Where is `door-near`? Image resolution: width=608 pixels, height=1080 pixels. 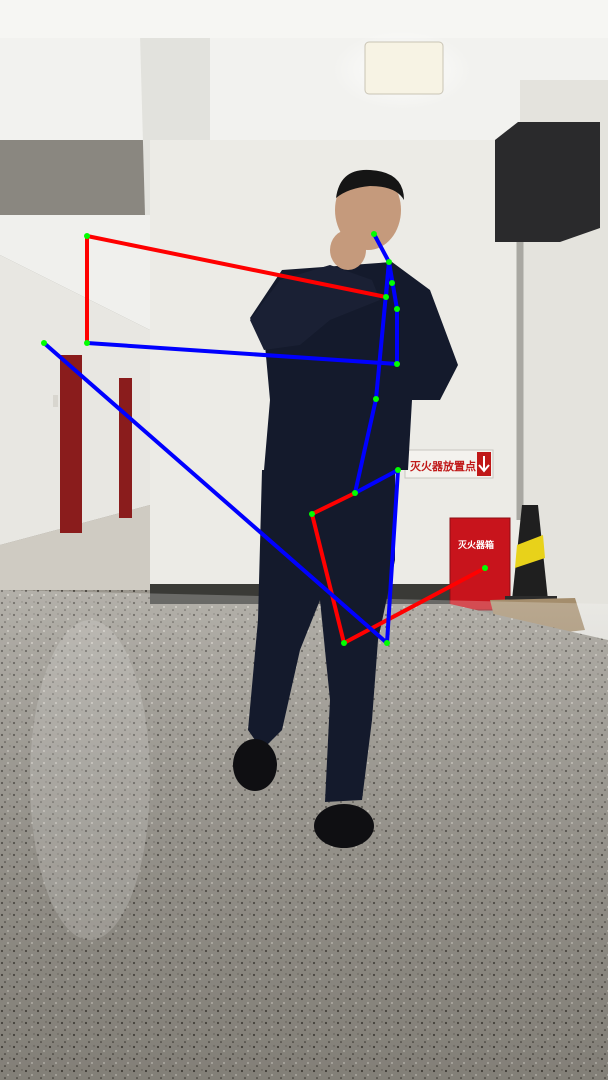 door-near is located at coordinates (71, 444).